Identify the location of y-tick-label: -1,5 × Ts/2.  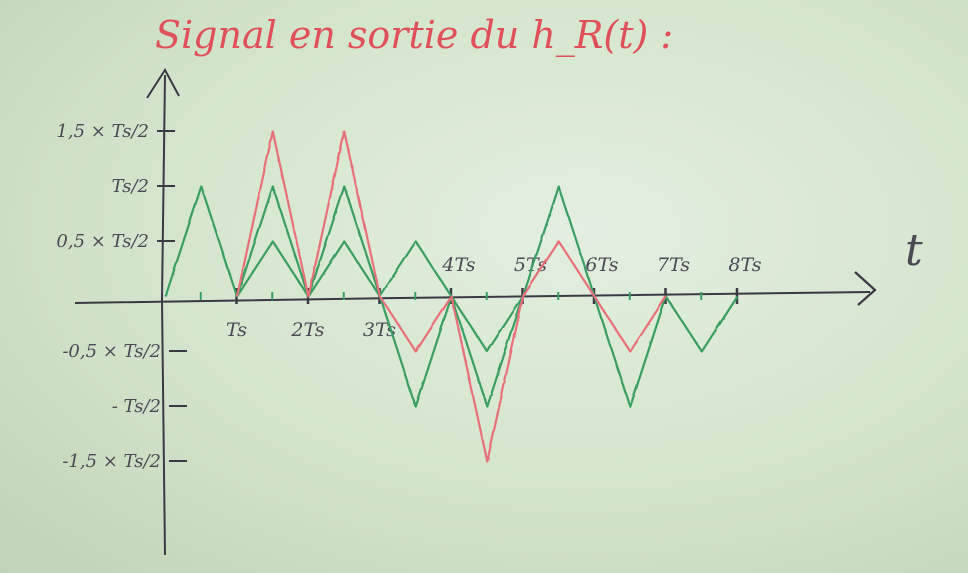
(111, 461).